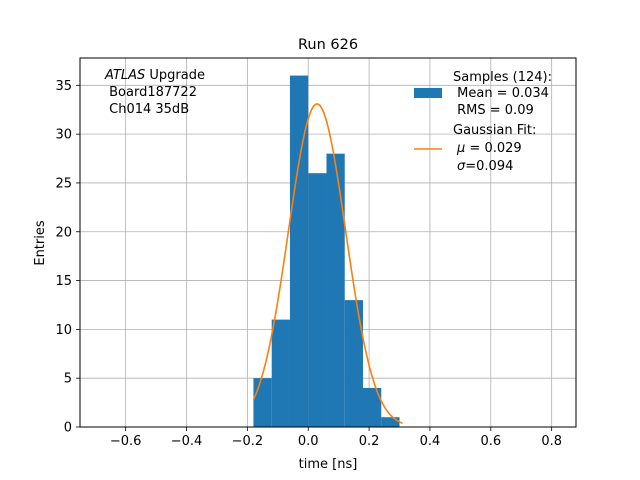  I want to click on legend-histogram-line-2: Mean = 0.034, so click(501, 93).